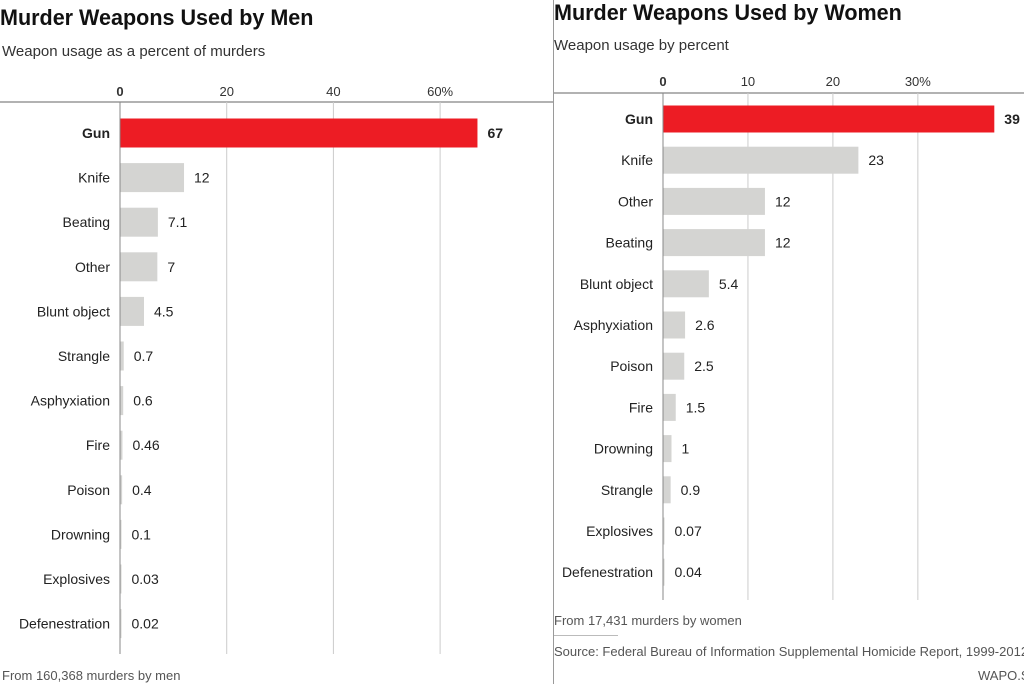 Image resolution: width=1024 pixels, height=684 pixels. What do you see at coordinates (143, 401) in the screenshot?
I see `value-label: 0.6` at bounding box center [143, 401].